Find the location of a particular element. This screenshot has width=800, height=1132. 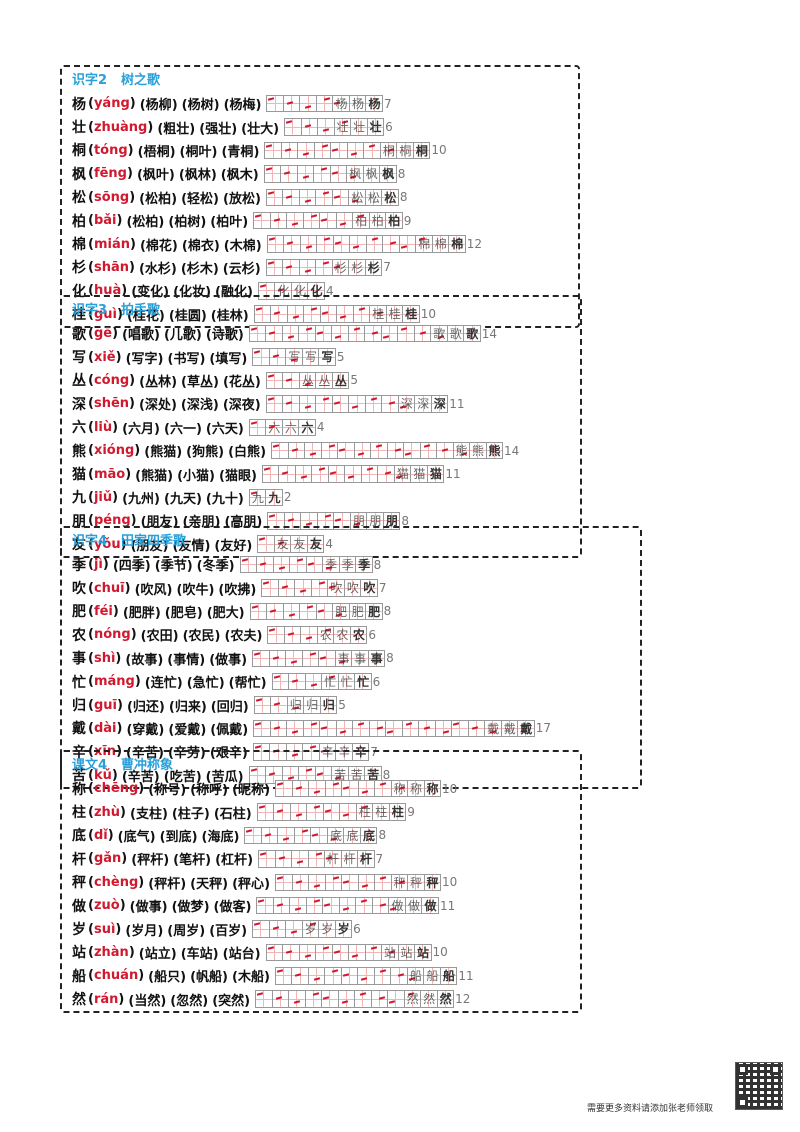

character-row: 杨(yáng) (杨柳) (杨树) (杨梅) 杨杨杨 7 is located at coordinates (325, 103).